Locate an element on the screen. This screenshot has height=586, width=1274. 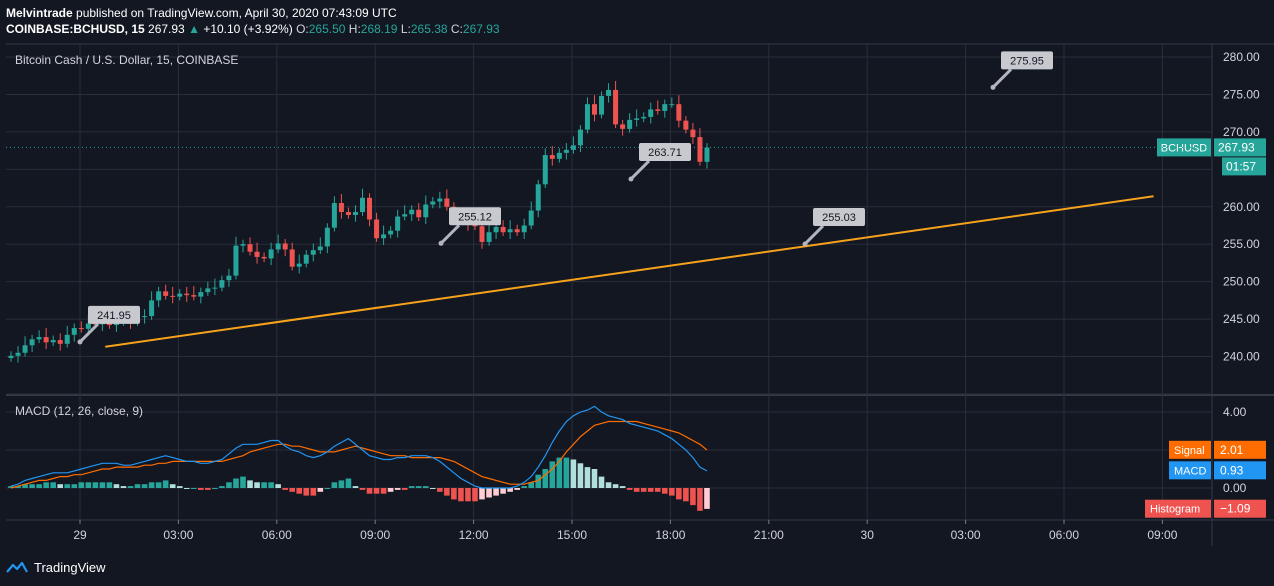
callout-box is located at coordinates (839, 216).